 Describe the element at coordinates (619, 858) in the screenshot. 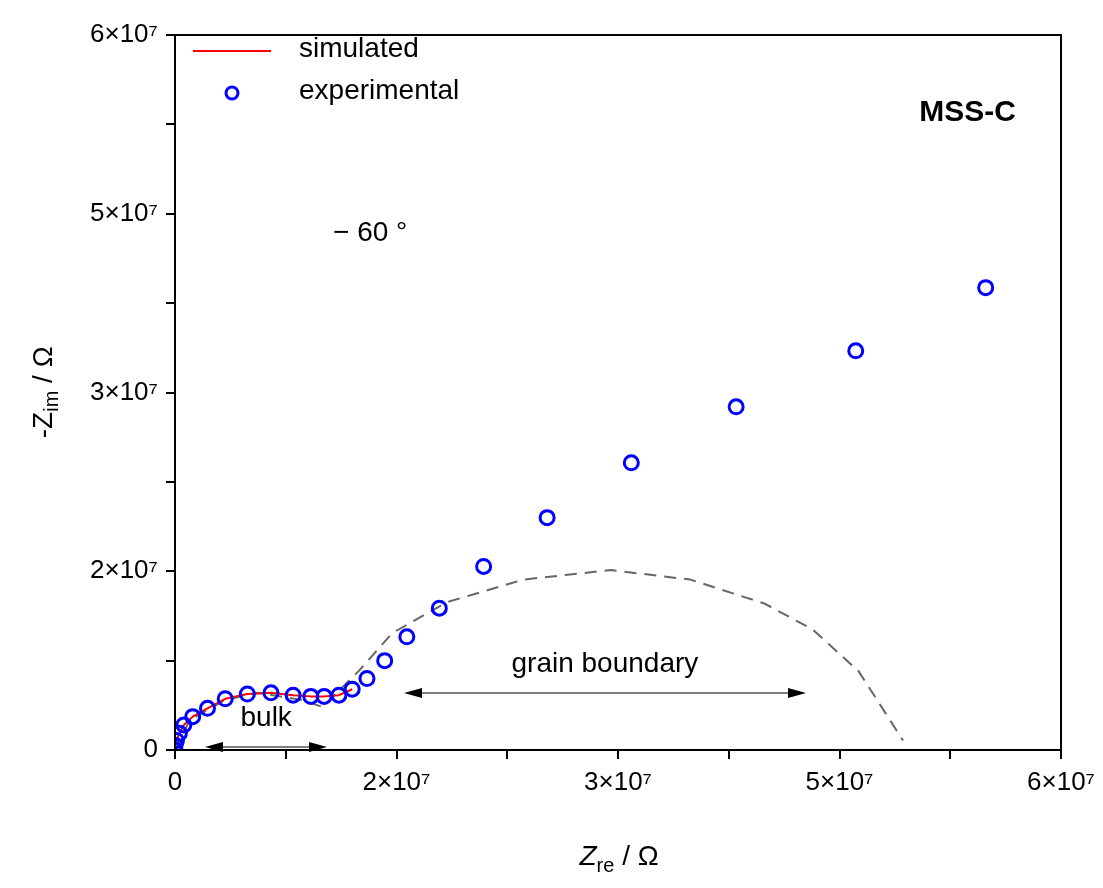

I see `x-axis-title: Z$_{re}$ / Ω` at that location.